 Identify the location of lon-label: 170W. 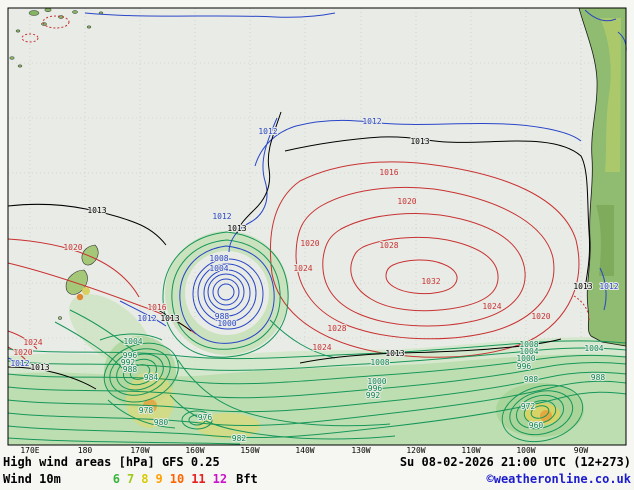
(139, 450).